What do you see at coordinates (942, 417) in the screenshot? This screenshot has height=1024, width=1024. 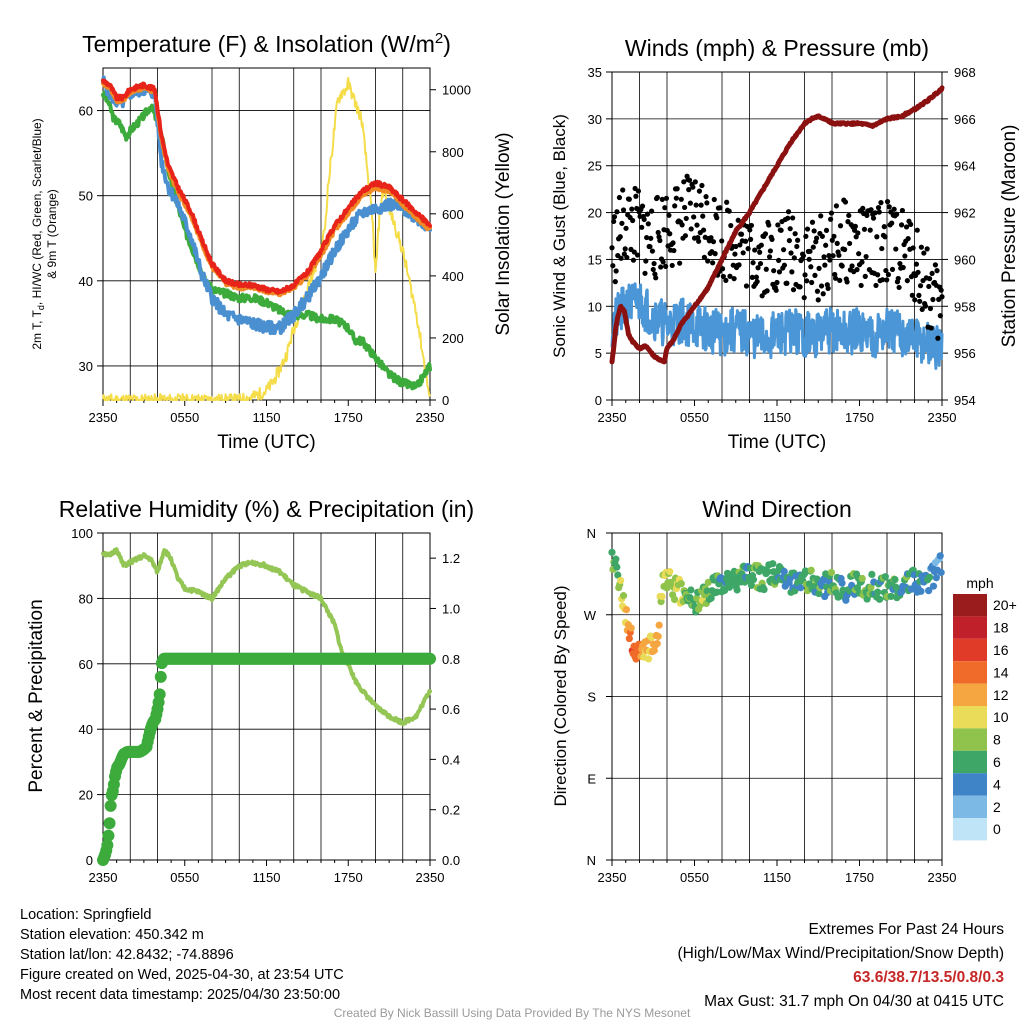 I see `winds-x-tick-label: 2350` at bounding box center [942, 417].